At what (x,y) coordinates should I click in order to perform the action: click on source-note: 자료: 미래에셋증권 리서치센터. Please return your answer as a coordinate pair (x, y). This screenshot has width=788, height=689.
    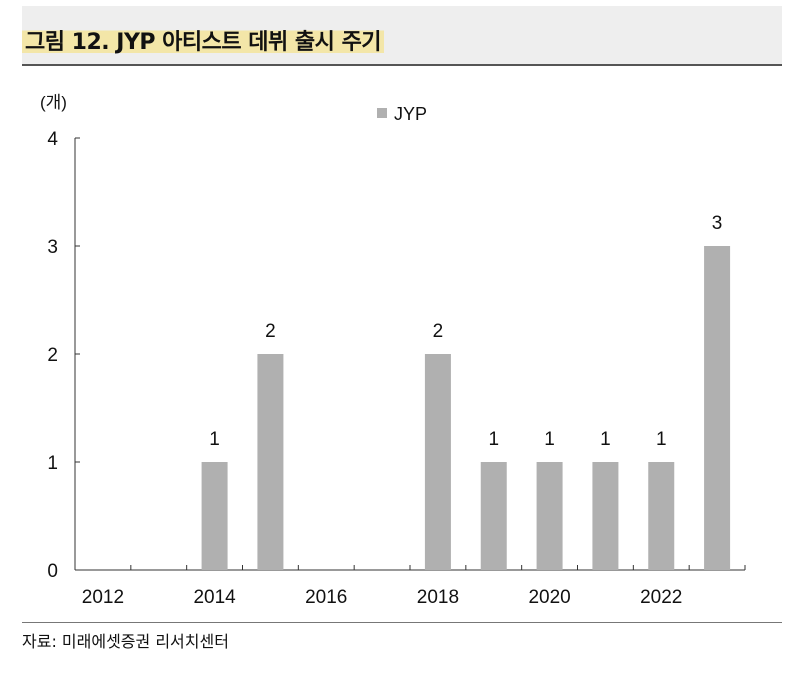
    Looking at the image, I should click on (125, 641).